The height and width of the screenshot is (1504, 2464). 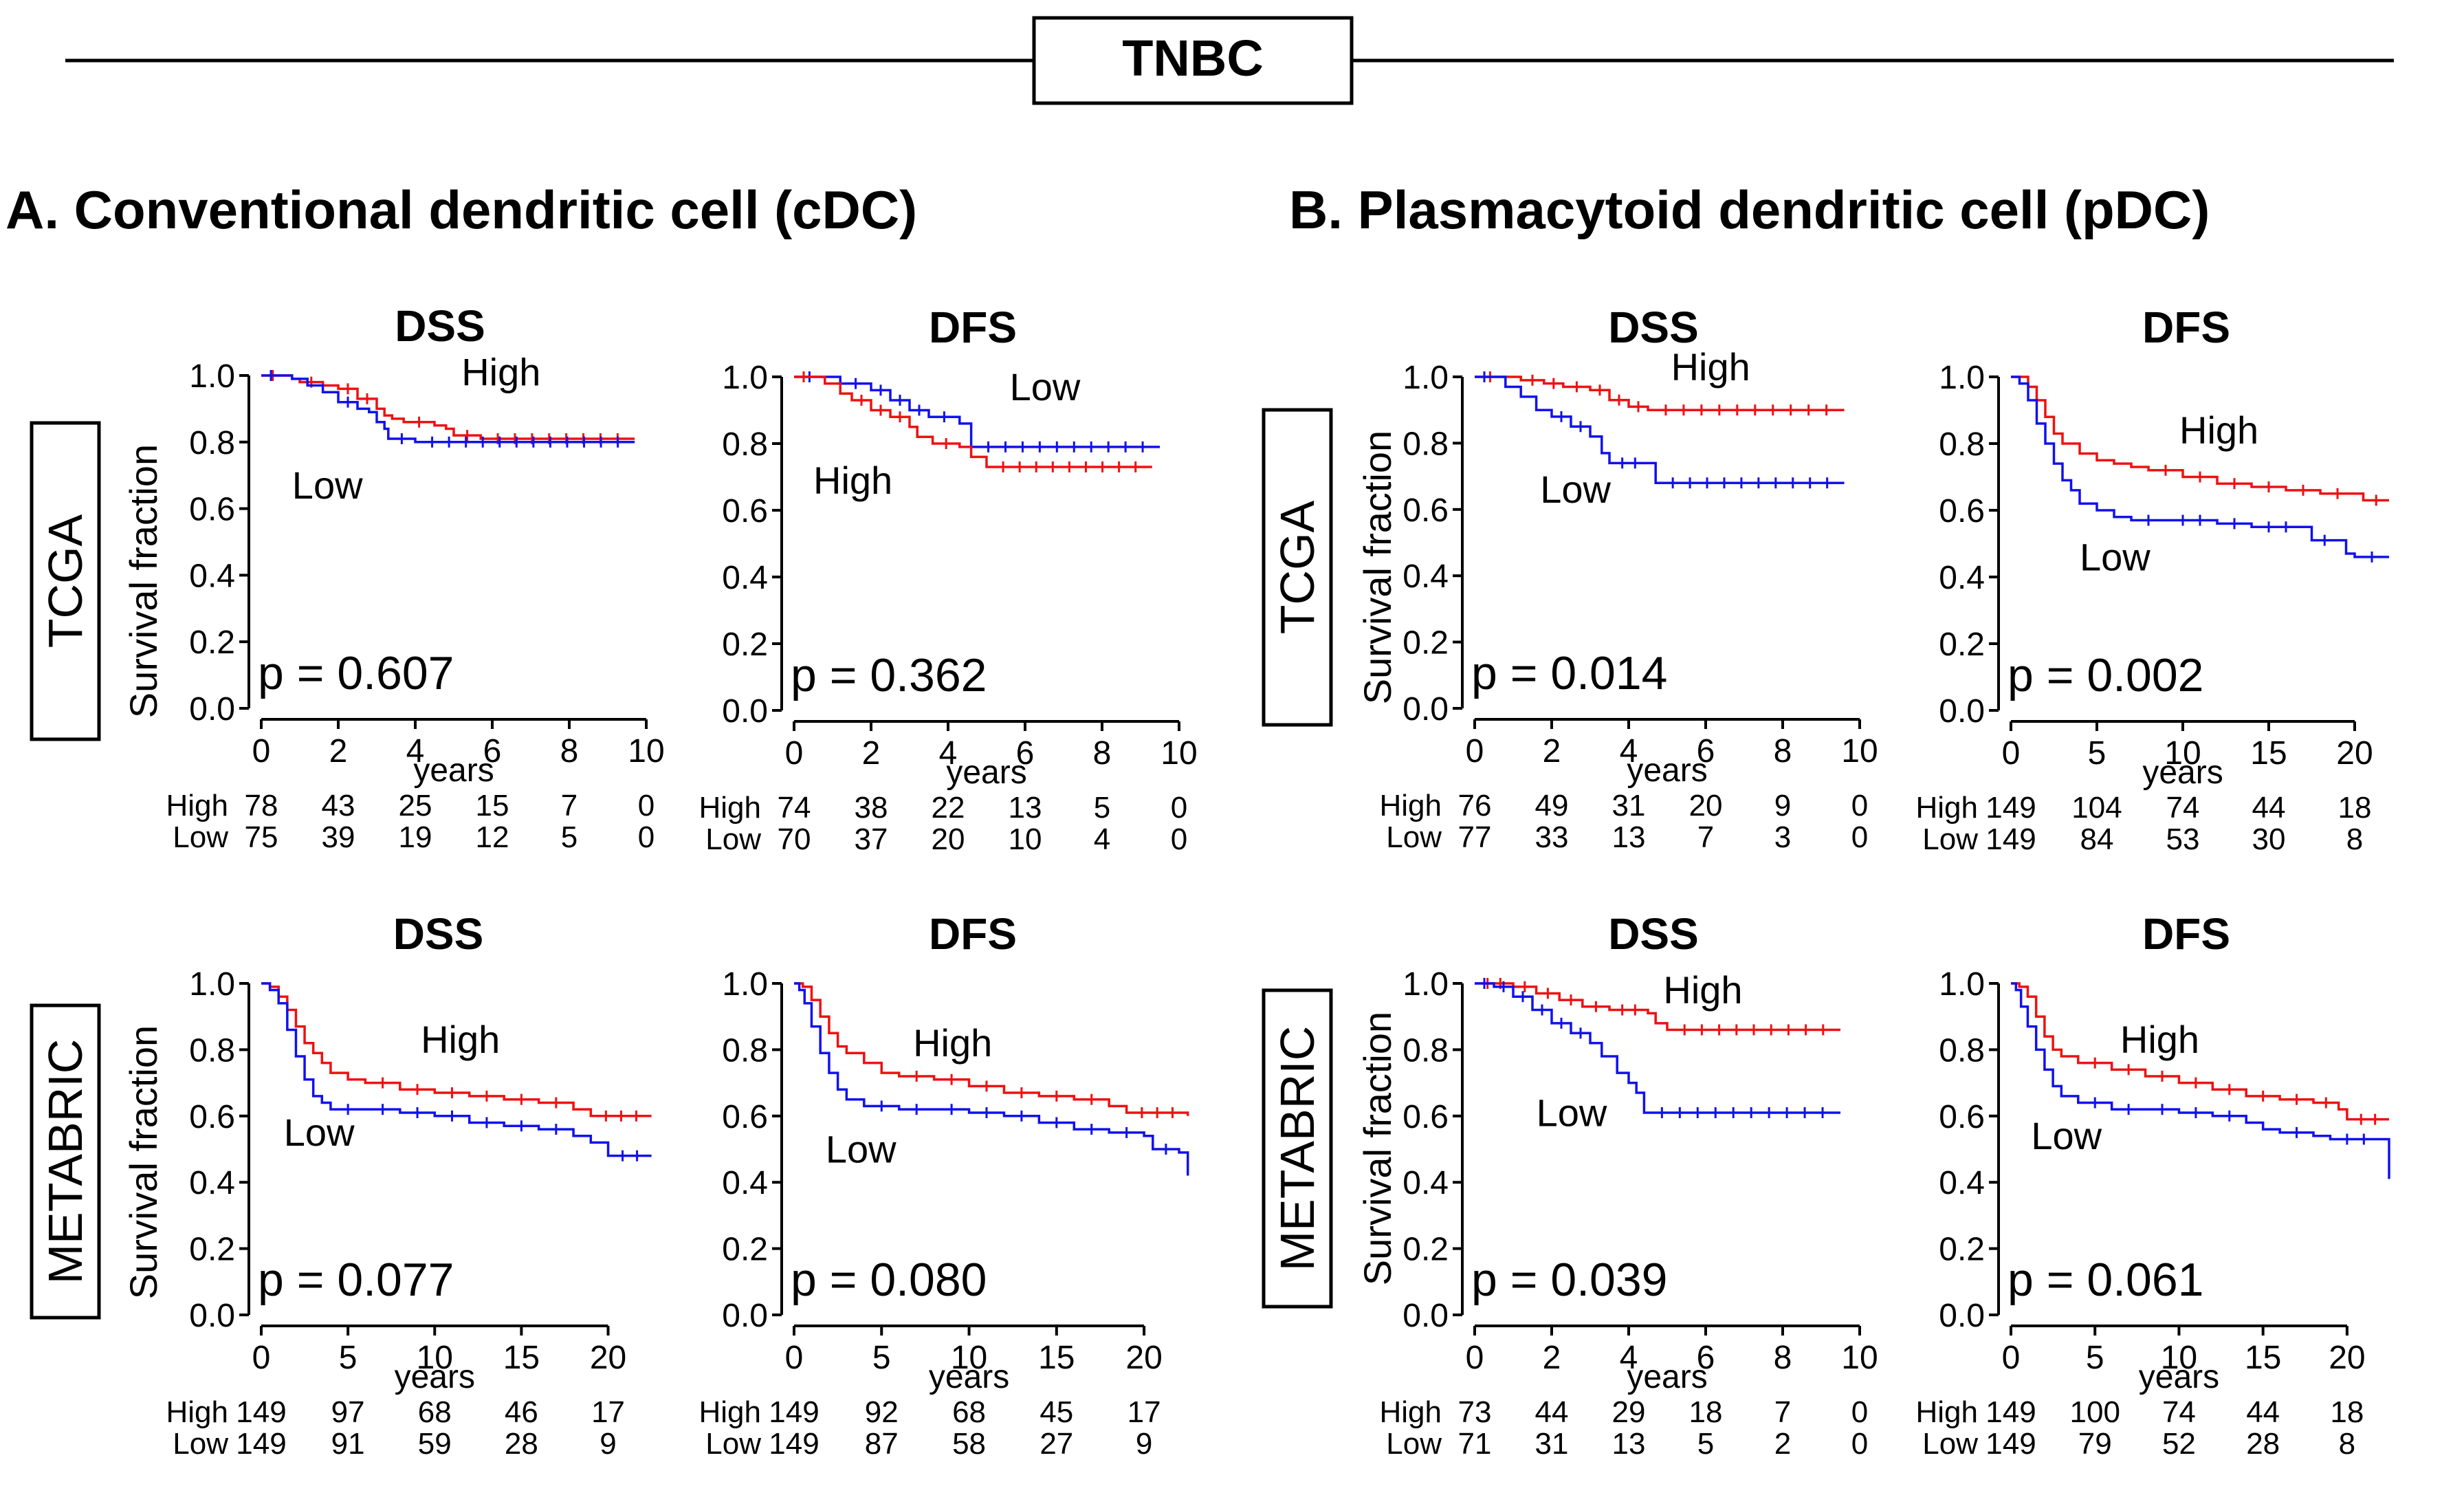 I want to click on risk-table-value: 22, so click(x=949, y=808).